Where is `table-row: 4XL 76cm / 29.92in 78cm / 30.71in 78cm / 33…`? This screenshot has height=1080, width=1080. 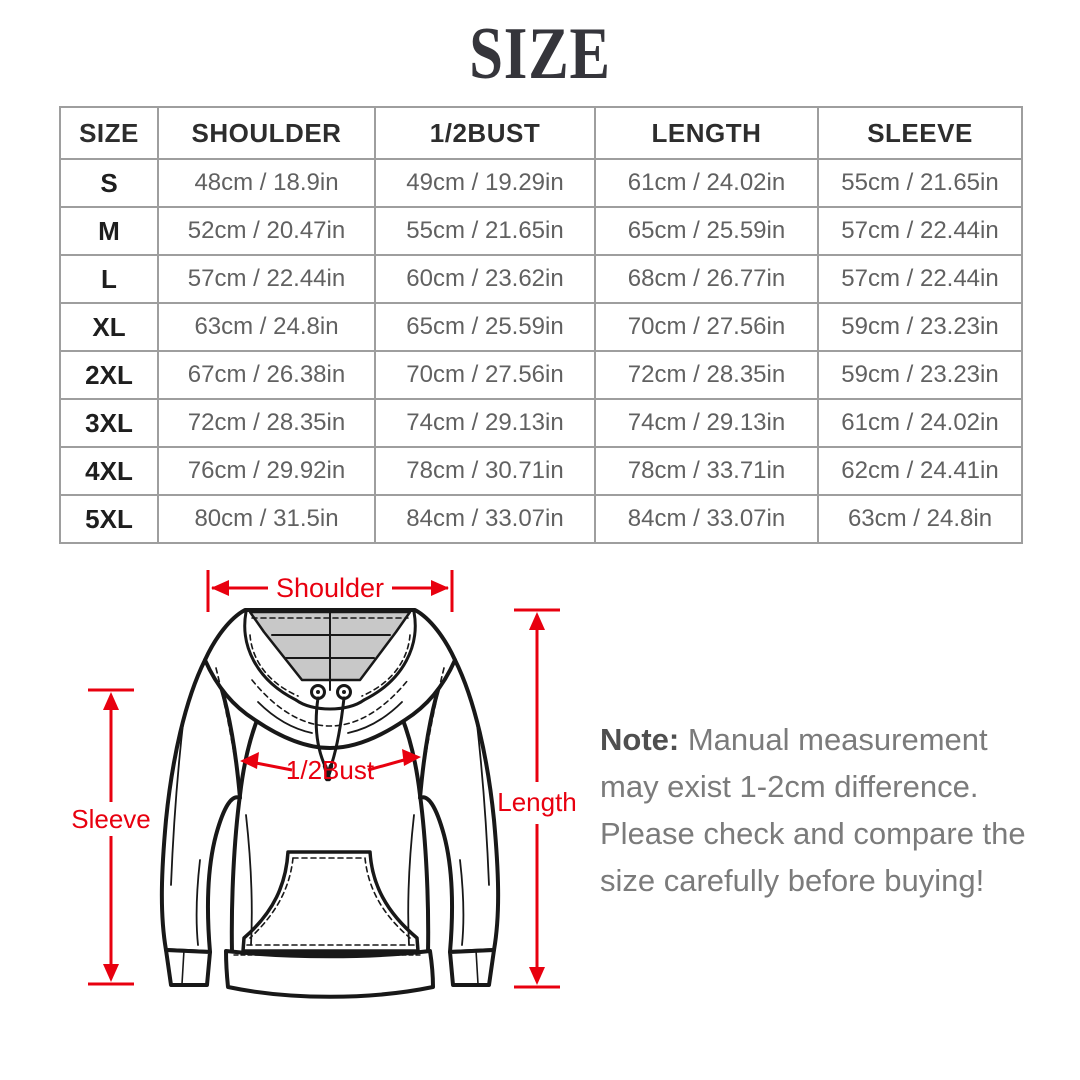
table-row: 4XL 76cm / 29.92in 78cm / 30.71in 78cm / 33… is located at coordinates (541, 471).